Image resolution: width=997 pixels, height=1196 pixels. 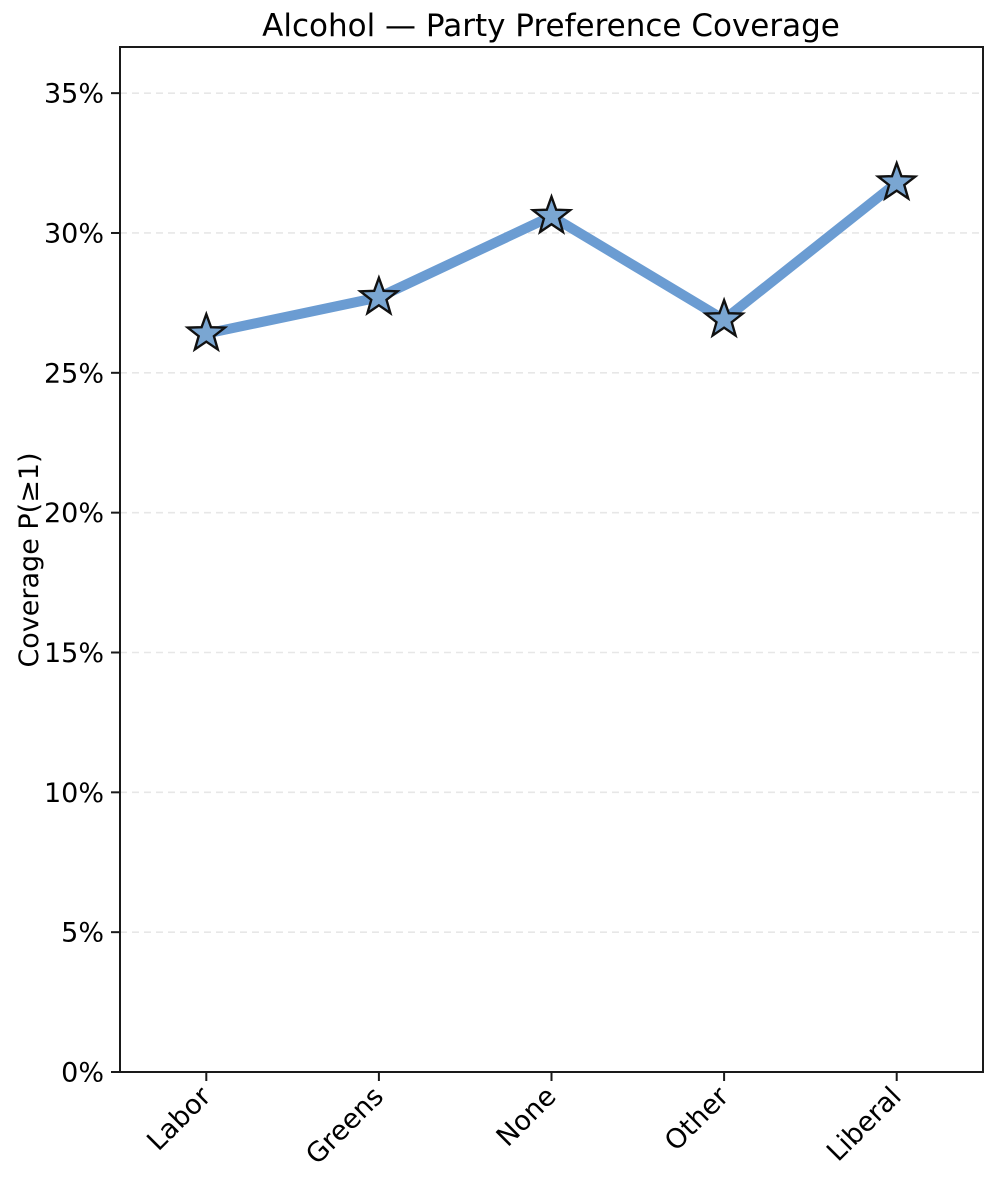 What do you see at coordinates (82, 1073) in the screenshot?
I see `y-tick-label: 0%` at bounding box center [82, 1073].